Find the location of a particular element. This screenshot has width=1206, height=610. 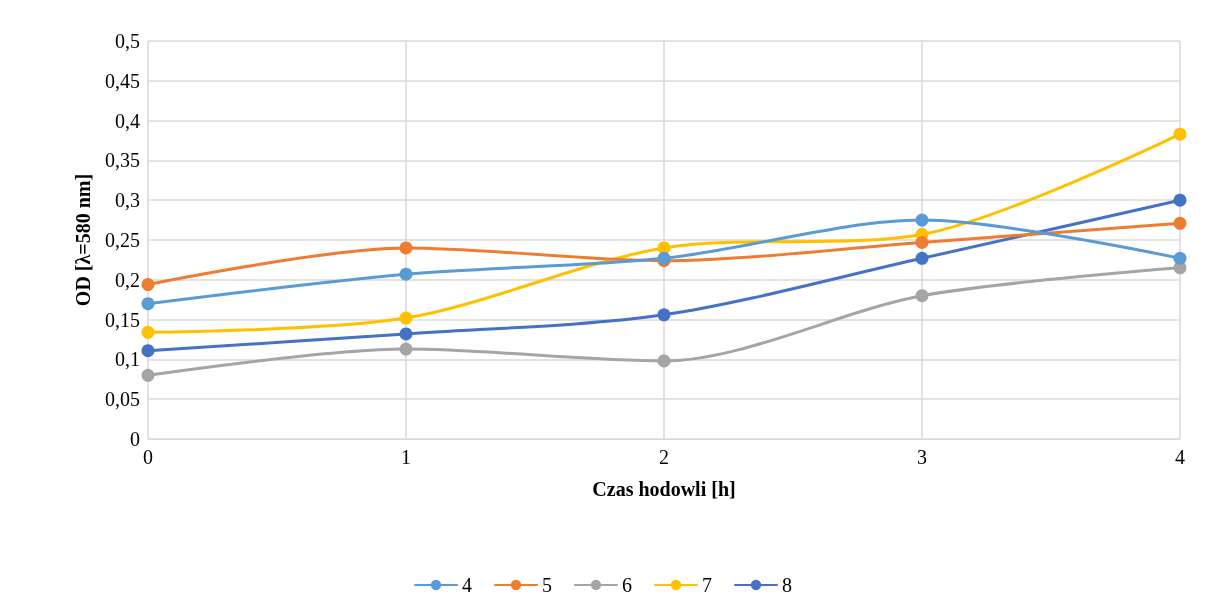

y-tick-label: 0,1 is located at coordinates (127, 359).